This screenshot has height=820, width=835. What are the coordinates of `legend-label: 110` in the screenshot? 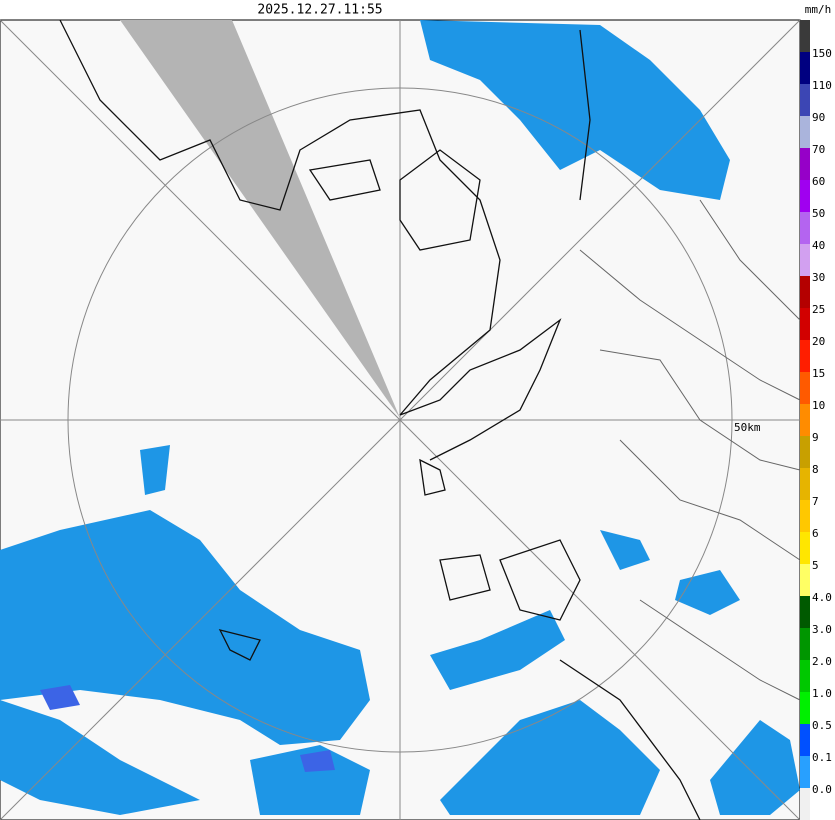 It's located at (822, 85).